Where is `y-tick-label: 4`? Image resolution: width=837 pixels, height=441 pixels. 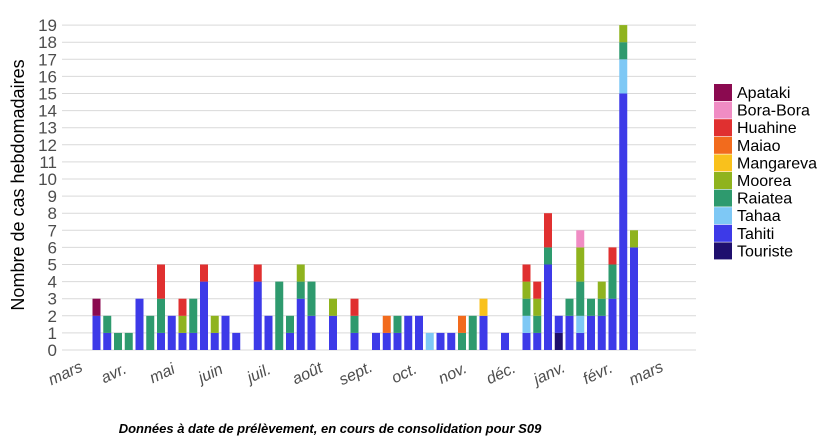 y-tick-label: 4 is located at coordinates (52, 282).